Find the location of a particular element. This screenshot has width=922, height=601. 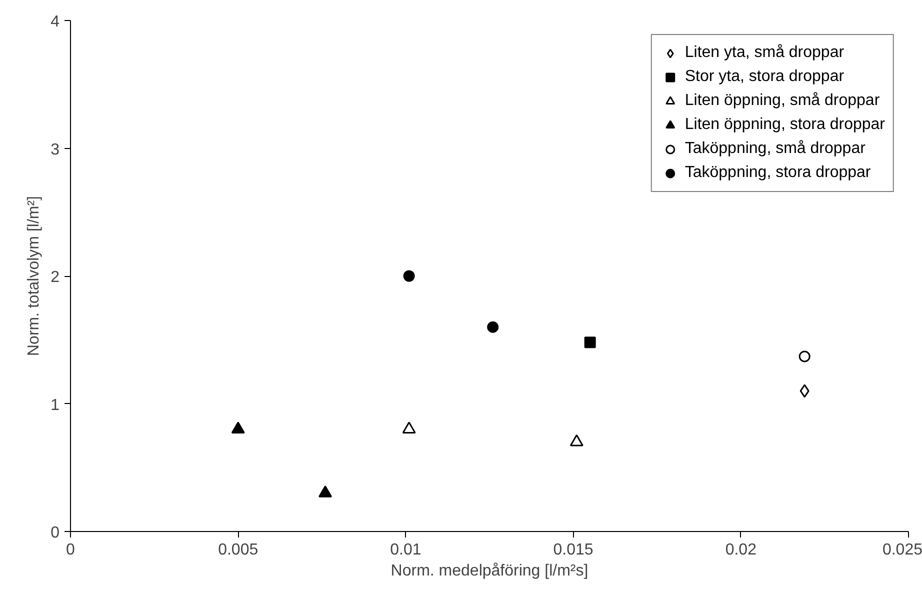

y-tick-label: 3 is located at coordinates (55, 149).